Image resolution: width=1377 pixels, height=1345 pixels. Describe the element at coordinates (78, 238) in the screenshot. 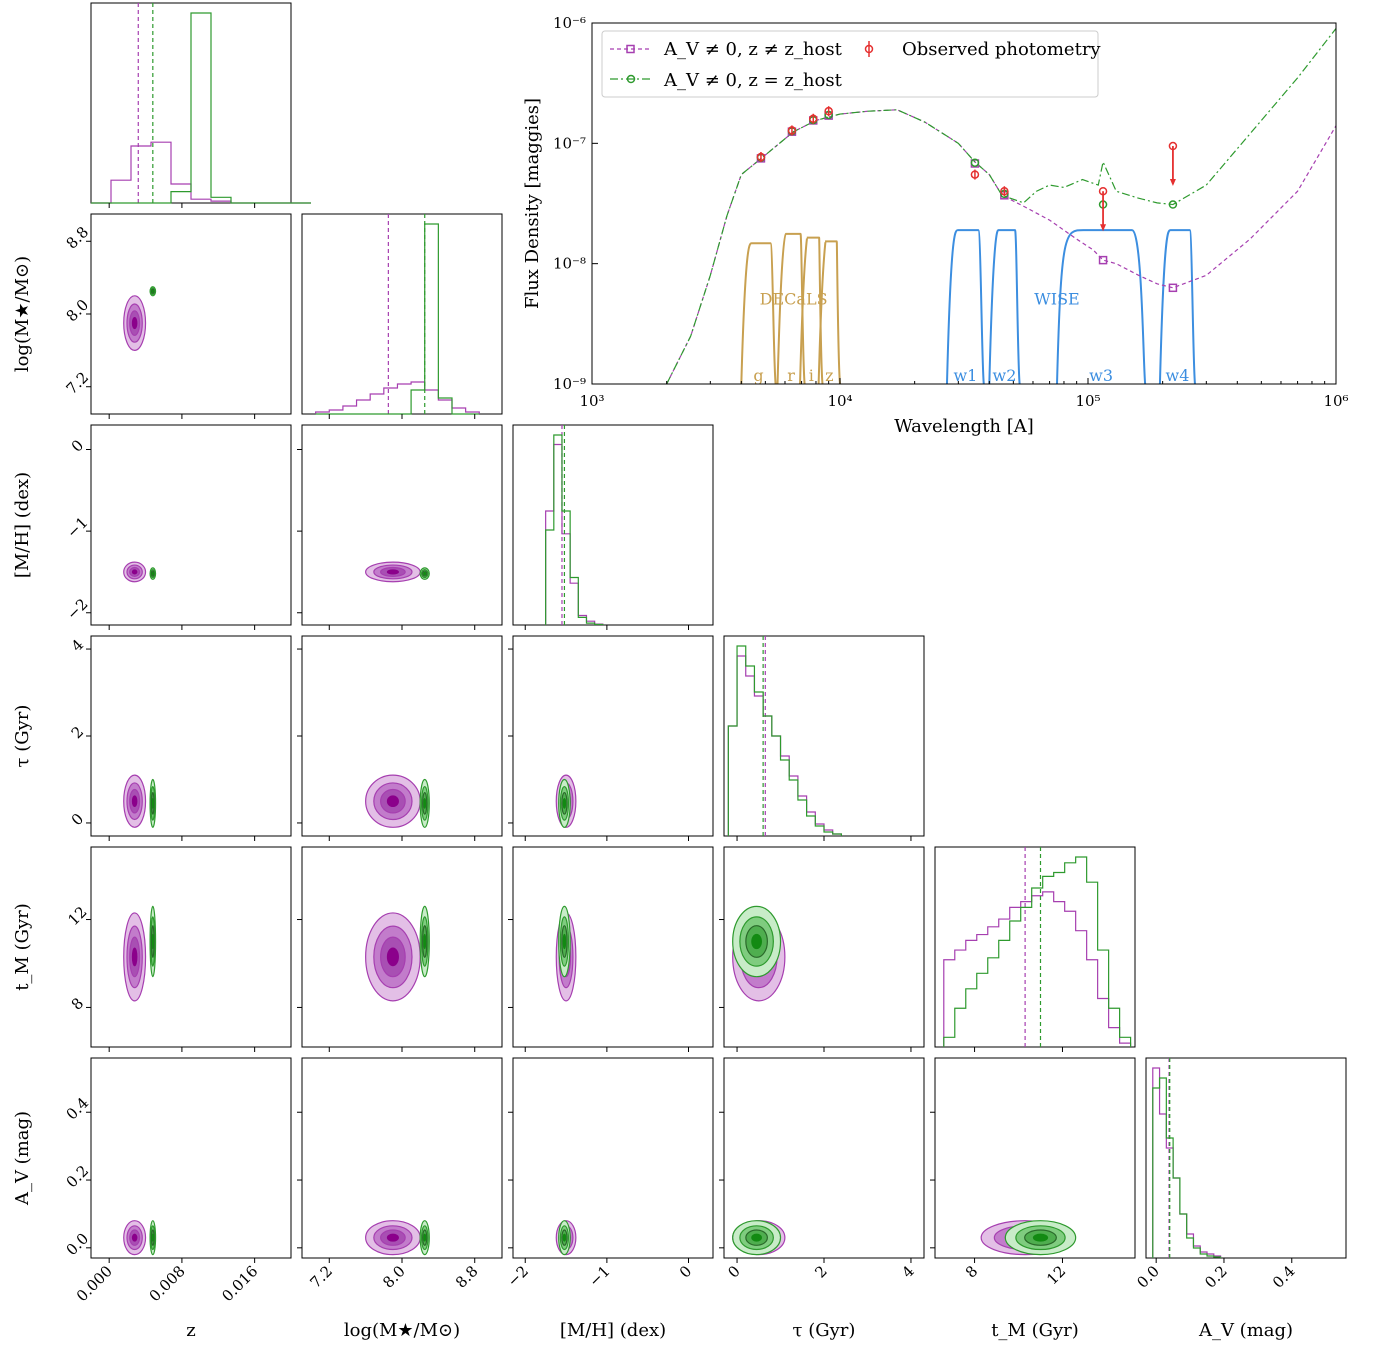

I see `y-tick-label: 8.8` at that location.